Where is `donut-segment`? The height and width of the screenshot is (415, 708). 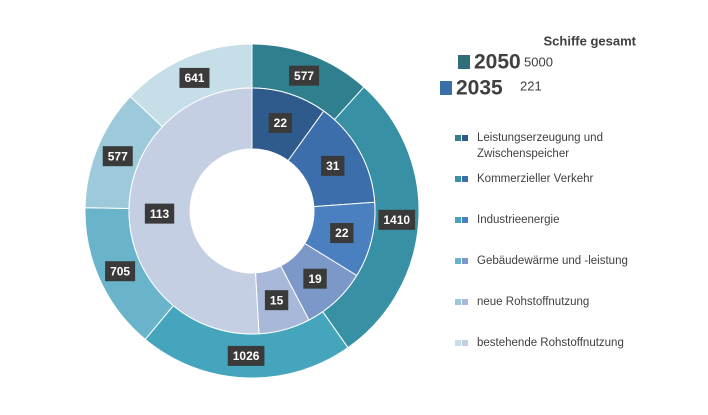
donut-segment is located at coordinates (194, 211).